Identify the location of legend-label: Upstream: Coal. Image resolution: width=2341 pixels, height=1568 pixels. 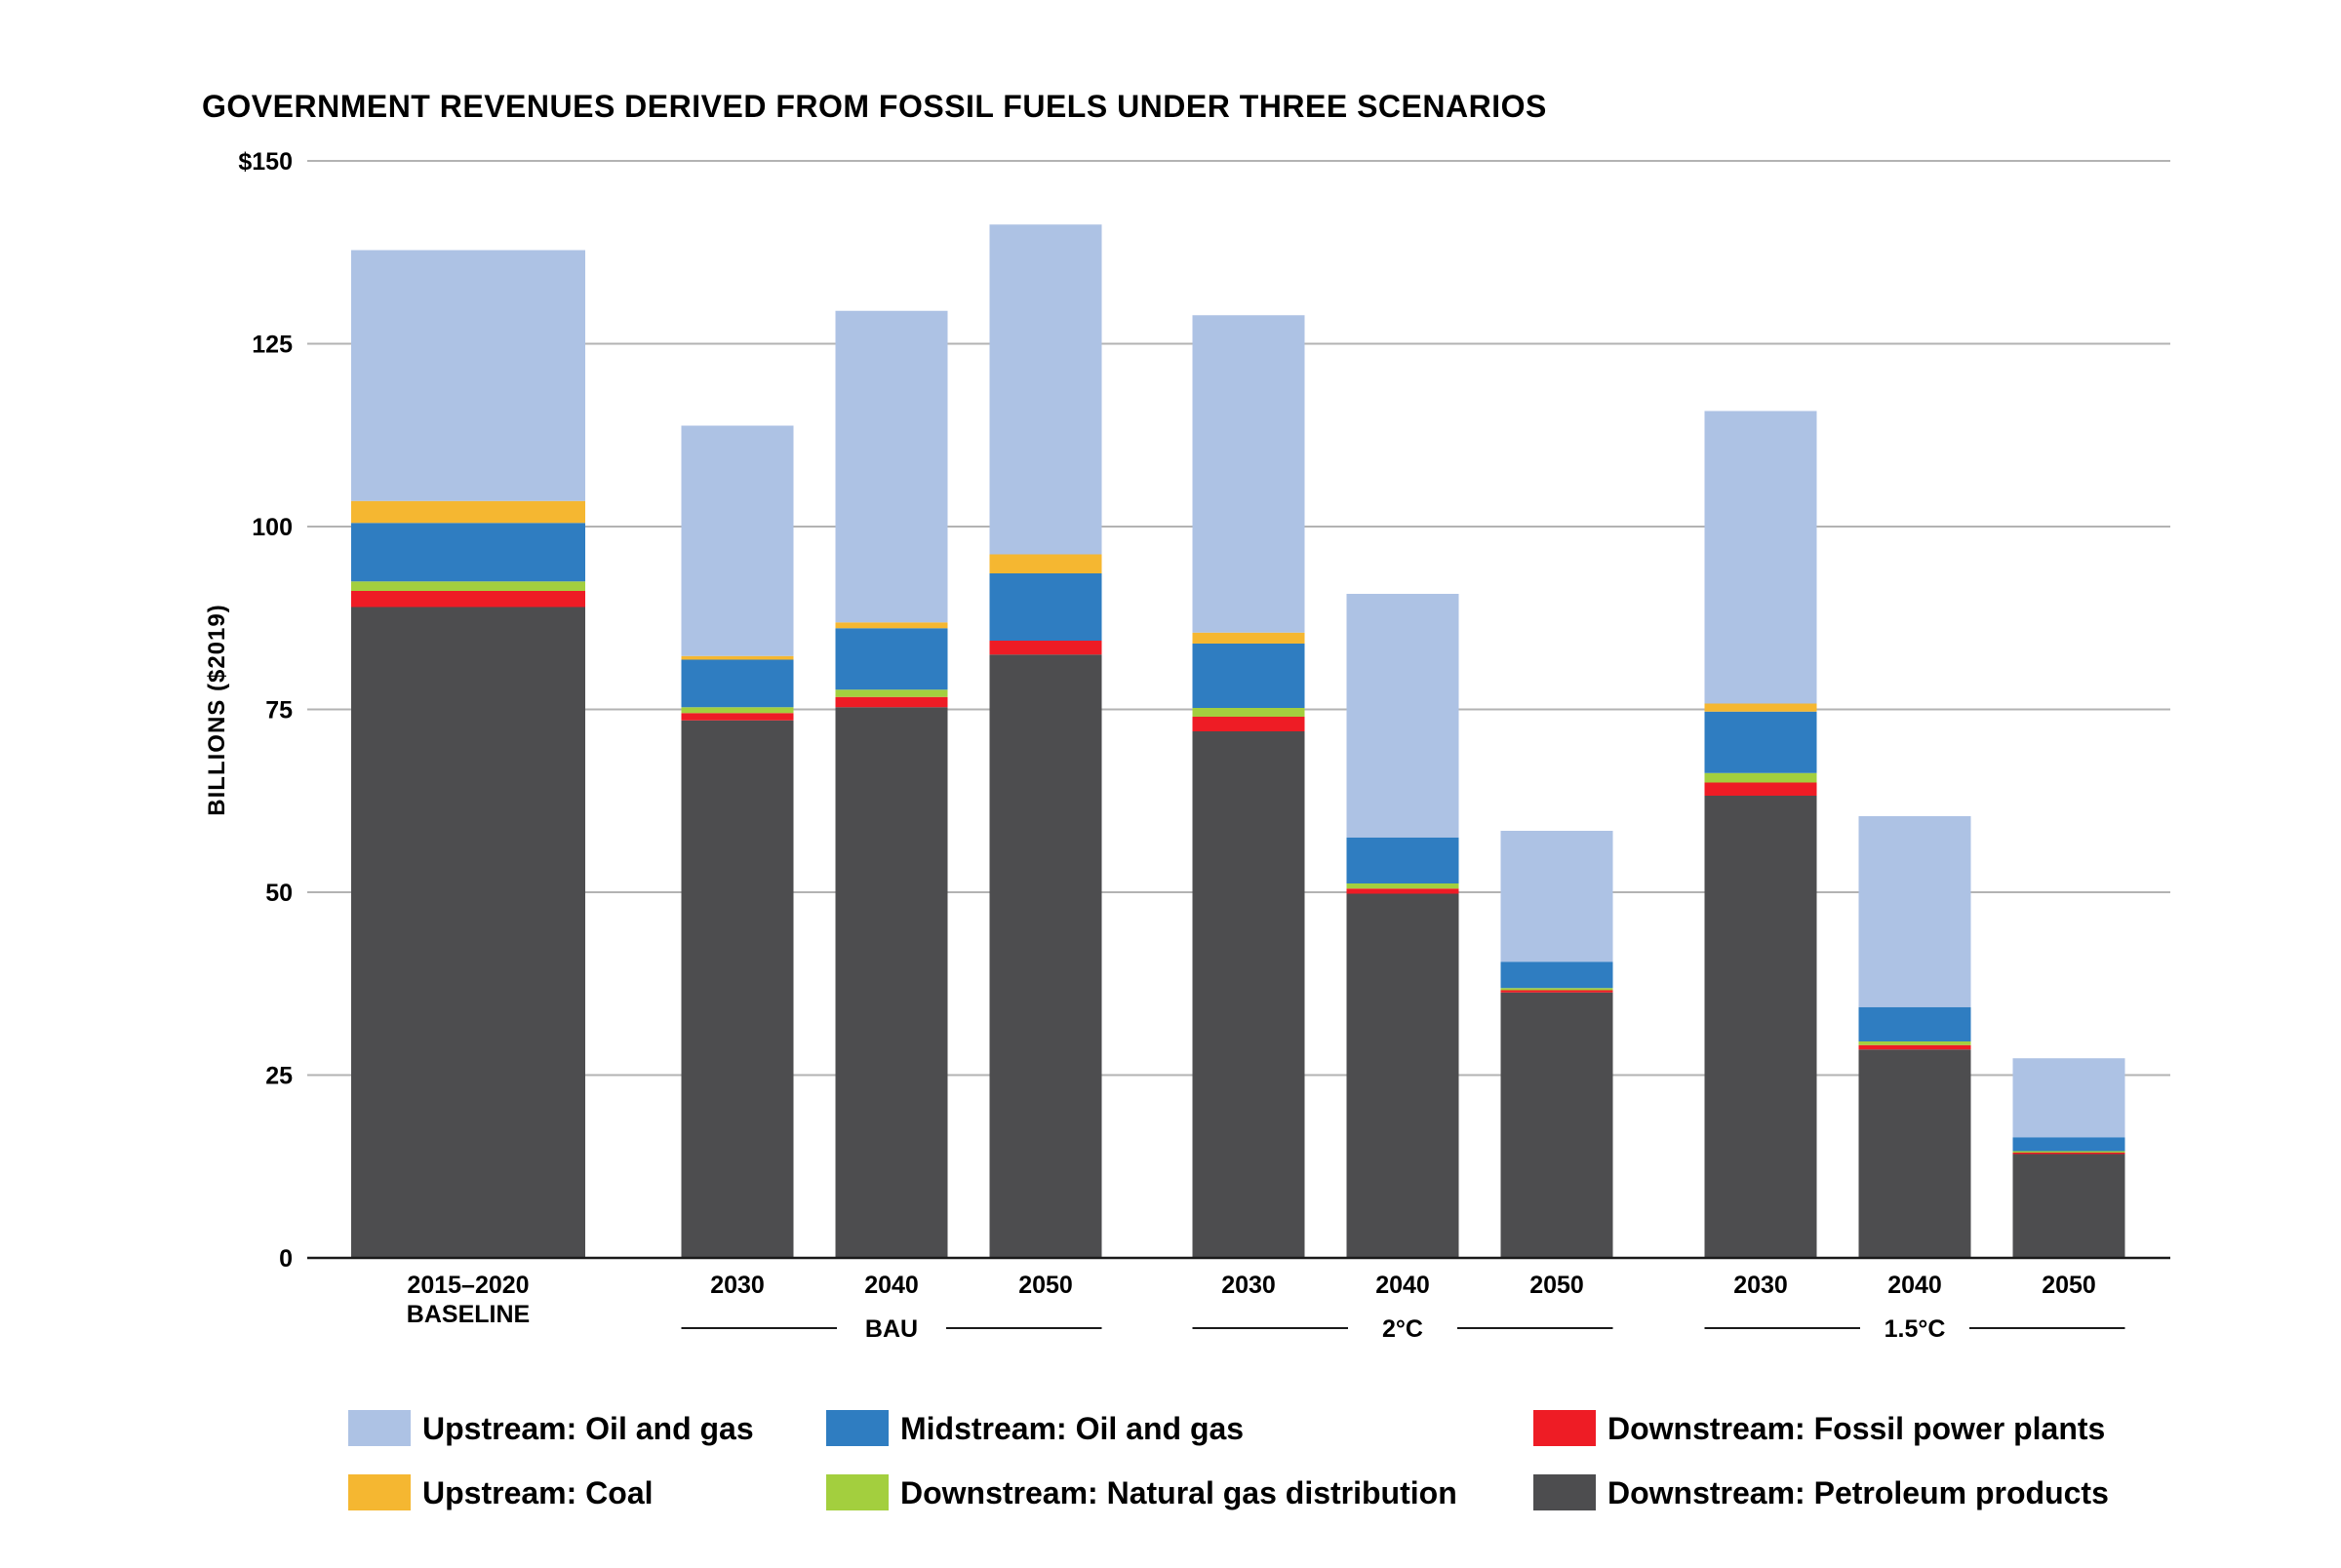
(538, 1492).